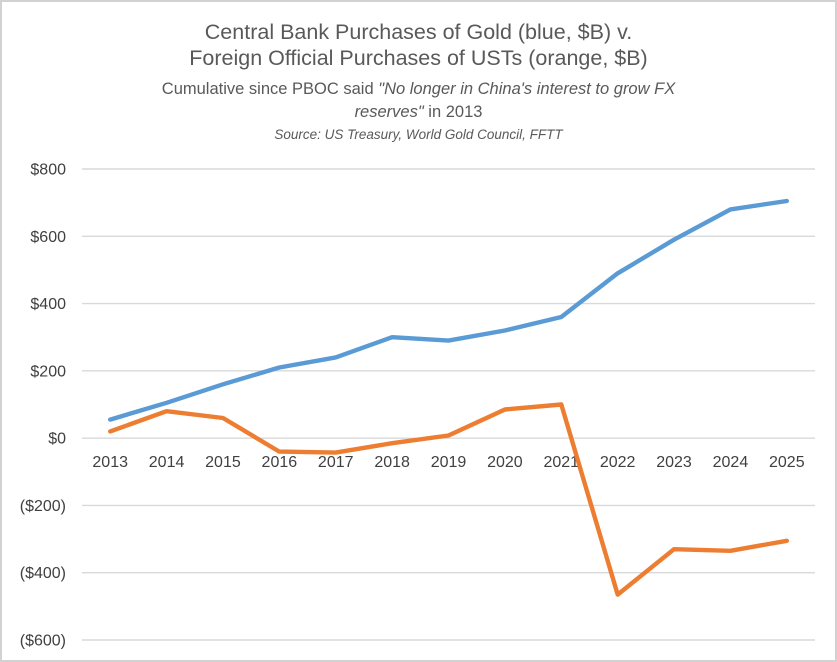 The height and width of the screenshot is (662, 837). I want to click on x-axis-year-label: 2015, so click(223, 462).